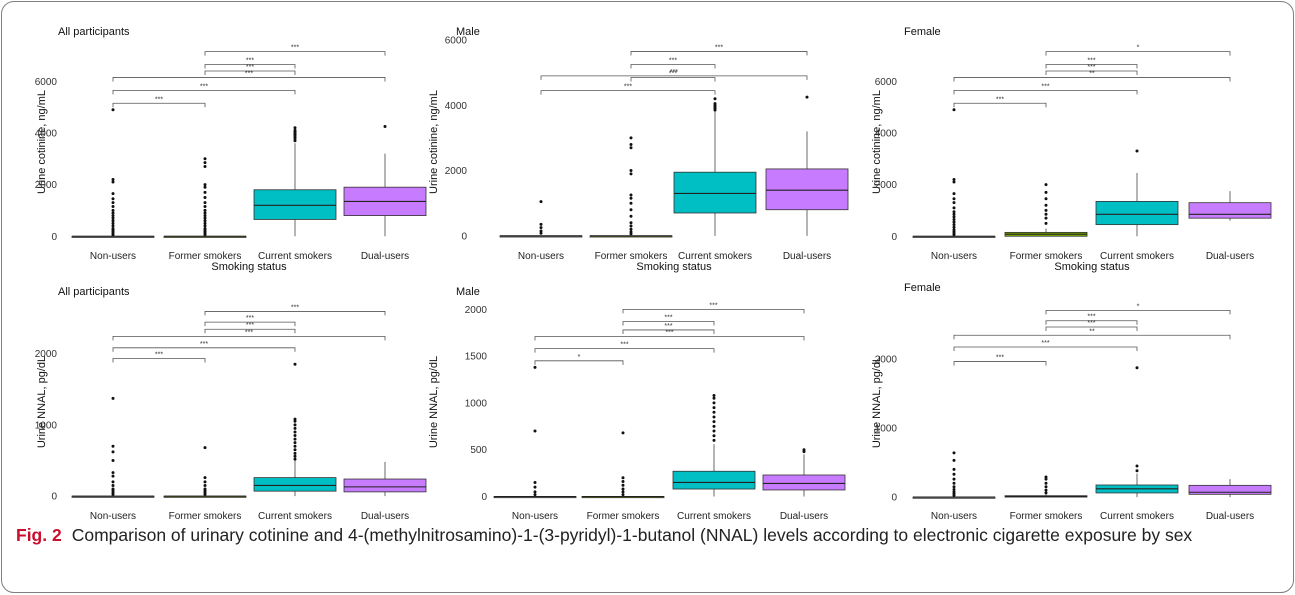 This screenshot has height=595, width=1295. I want to click on y-axis-label: Urine NNAL, pg/dL, so click(42, 402).